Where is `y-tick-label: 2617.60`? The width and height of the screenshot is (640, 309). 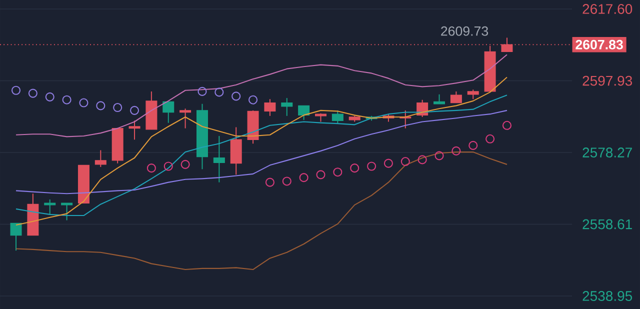
y-tick-label: 2617.60 is located at coordinates (607, 9).